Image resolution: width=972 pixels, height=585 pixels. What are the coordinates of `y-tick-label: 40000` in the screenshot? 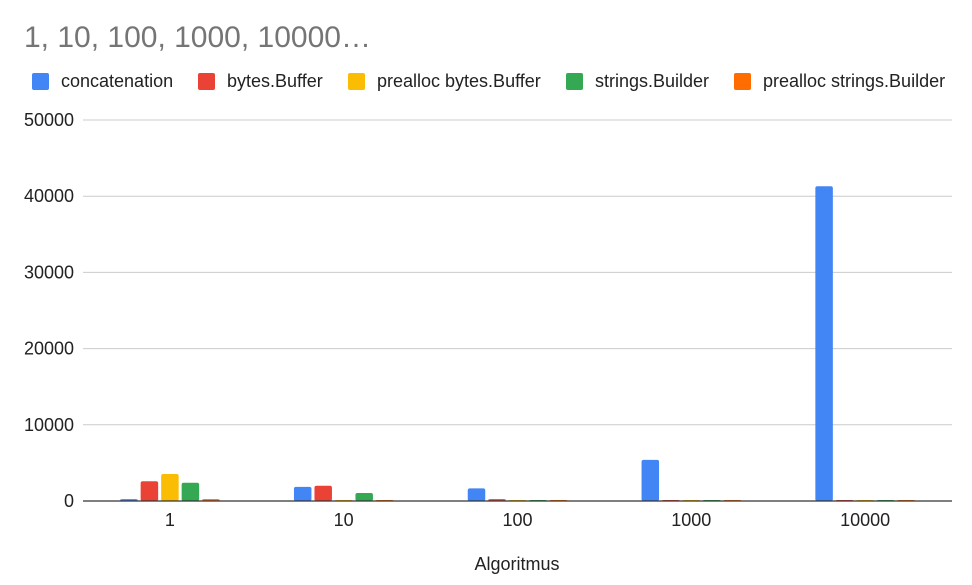 It's located at (49, 196).